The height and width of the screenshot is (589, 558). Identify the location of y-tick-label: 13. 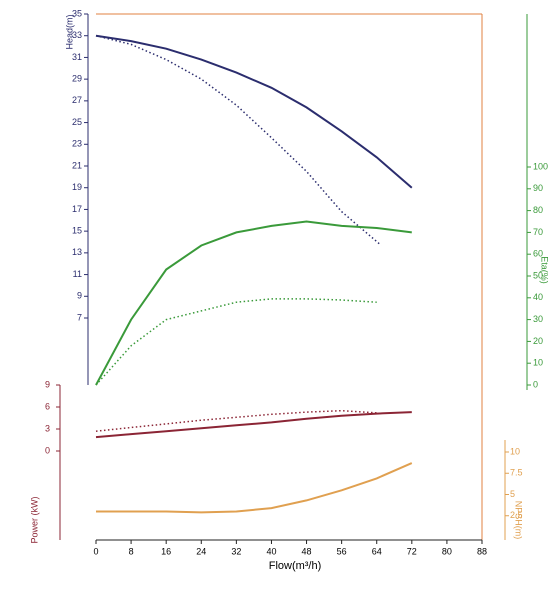
(77, 252).